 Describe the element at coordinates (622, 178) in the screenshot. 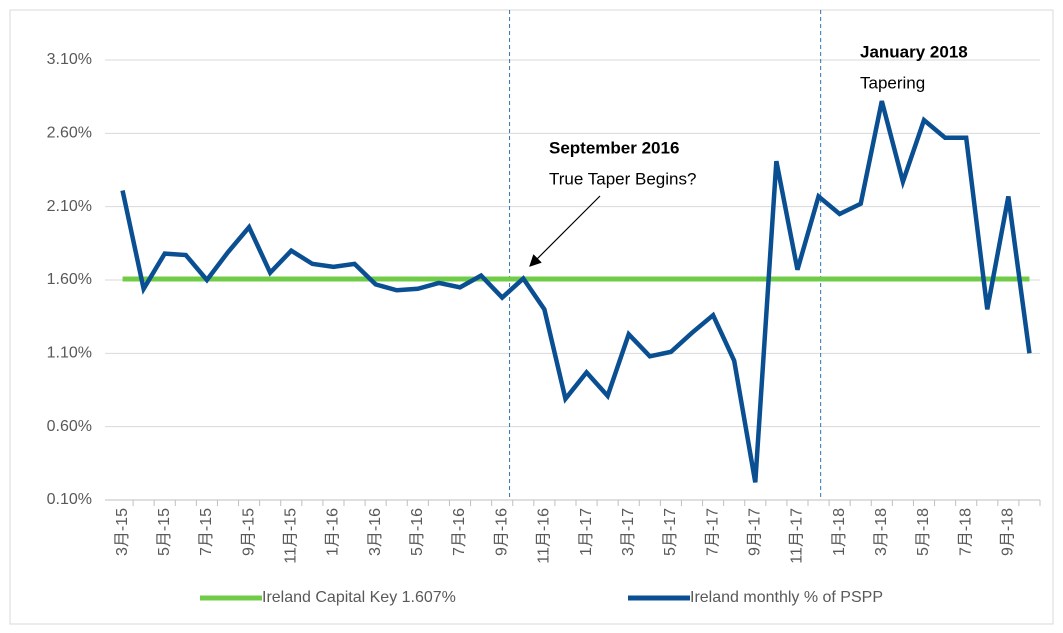

I see `annotation-text: True Taper Begins?` at that location.